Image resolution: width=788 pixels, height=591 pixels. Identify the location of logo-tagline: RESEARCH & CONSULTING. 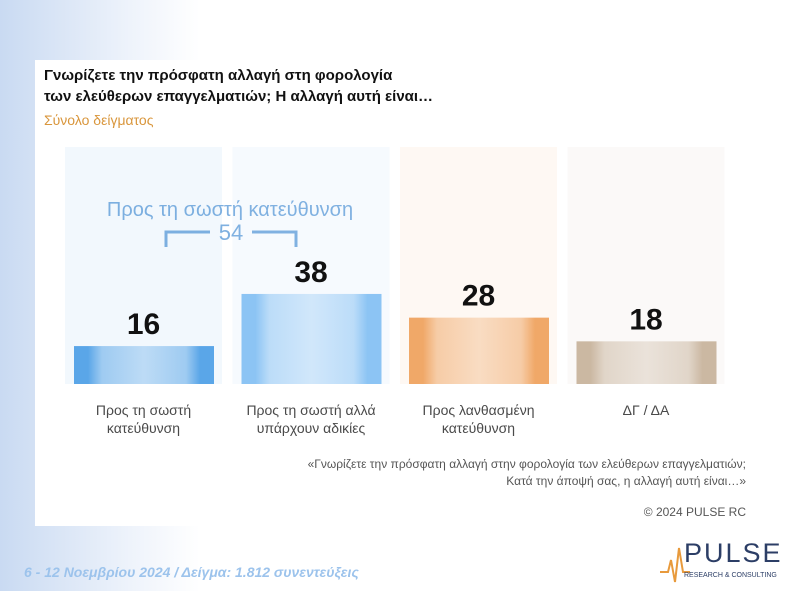
(730, 575).